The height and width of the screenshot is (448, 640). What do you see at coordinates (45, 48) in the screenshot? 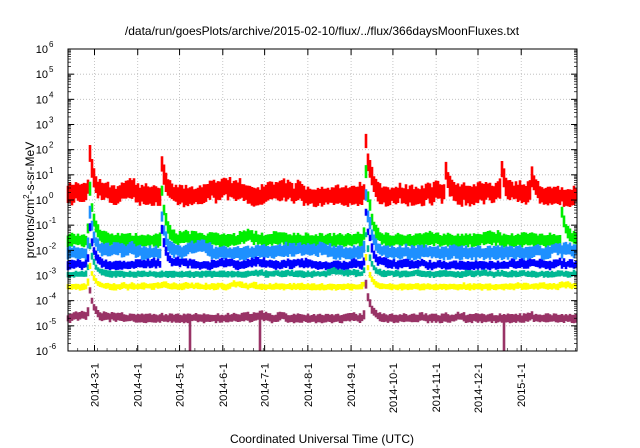
I see `y-tick-label: 10⁶` at bounding box center [45, 48].